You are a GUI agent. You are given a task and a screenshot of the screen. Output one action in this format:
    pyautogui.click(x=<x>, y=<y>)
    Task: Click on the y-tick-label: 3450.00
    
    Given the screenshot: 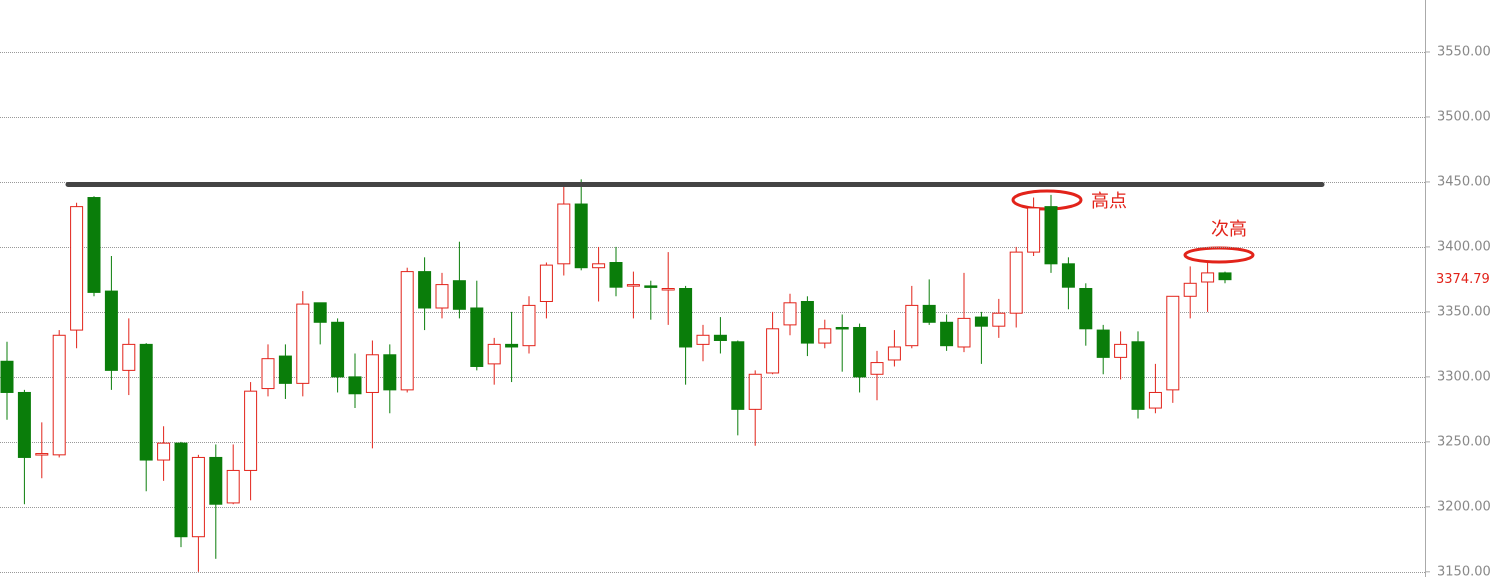 What is the action you would take?
    pyautogui.click(x=1464, y=181)
    